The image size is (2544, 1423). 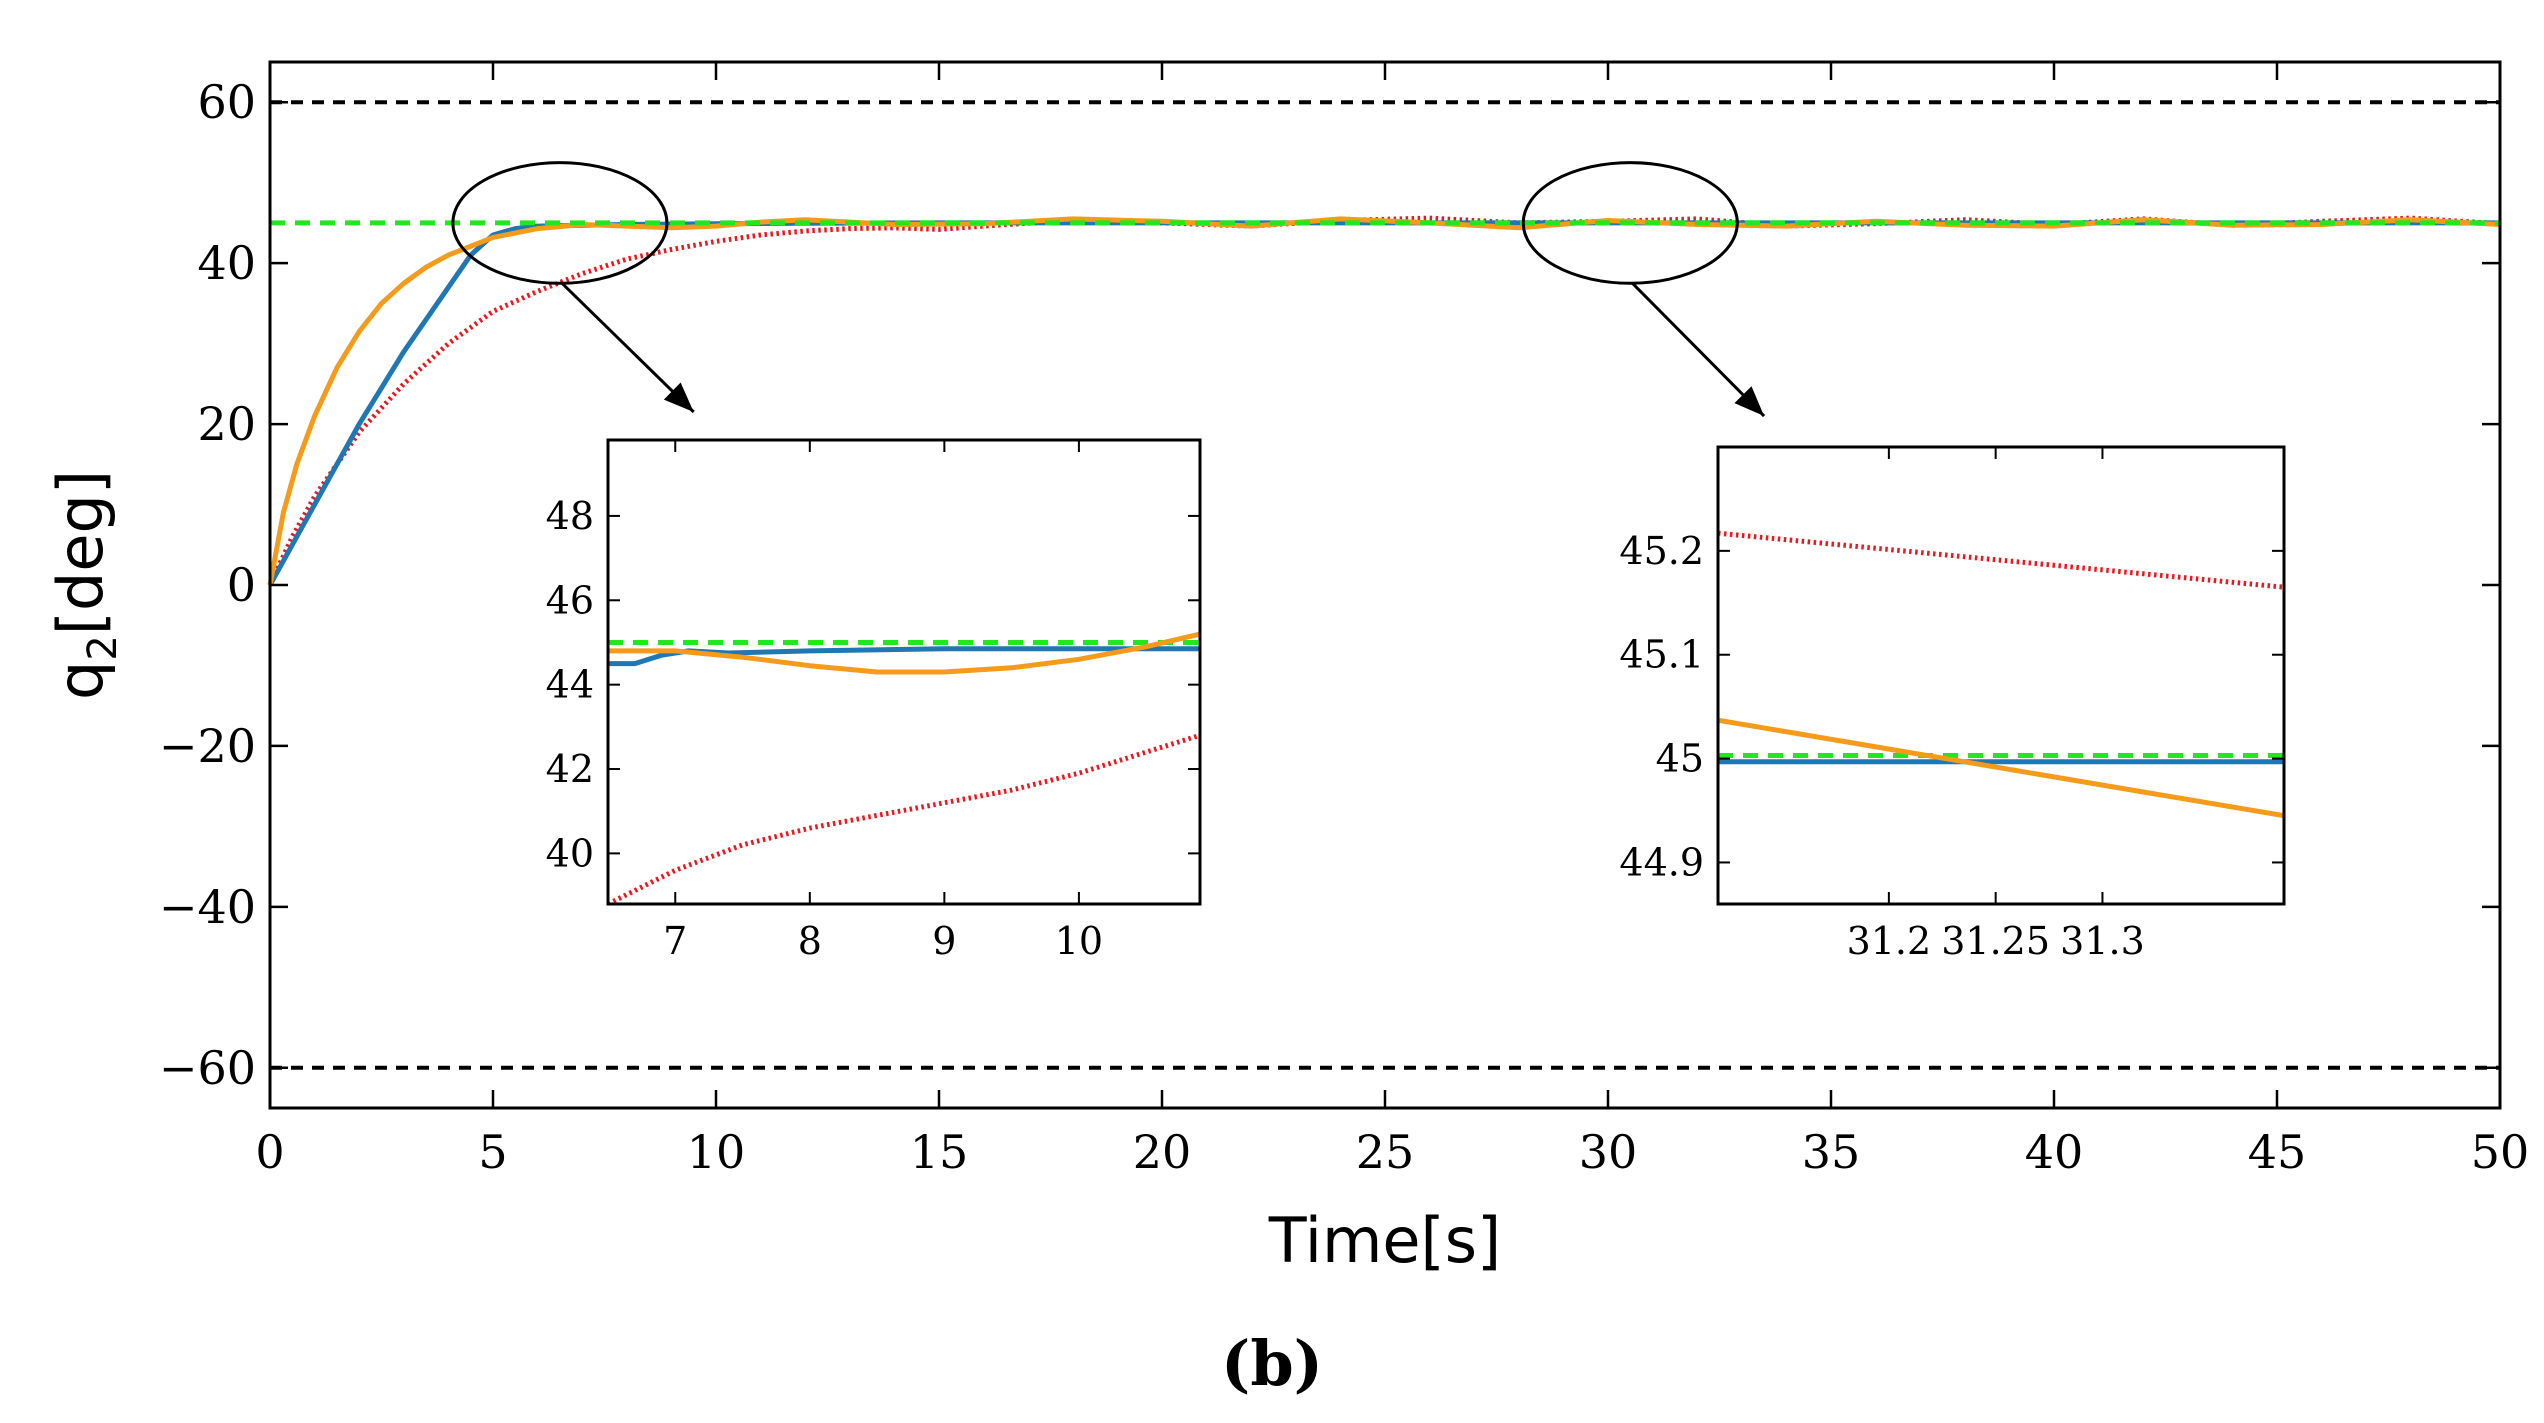 I want to click on x-tick-label: 0, so click(x=269, y=1152).